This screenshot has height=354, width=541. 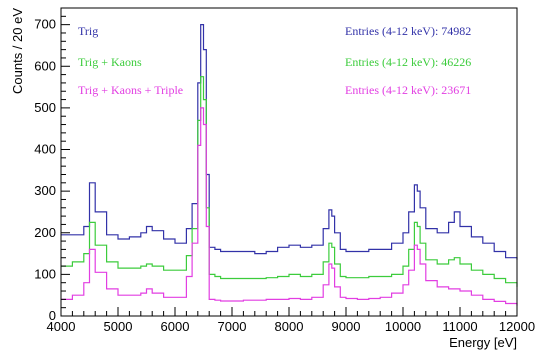 I want to click on x-tick-label: 7000, so click(x=232, y=326).